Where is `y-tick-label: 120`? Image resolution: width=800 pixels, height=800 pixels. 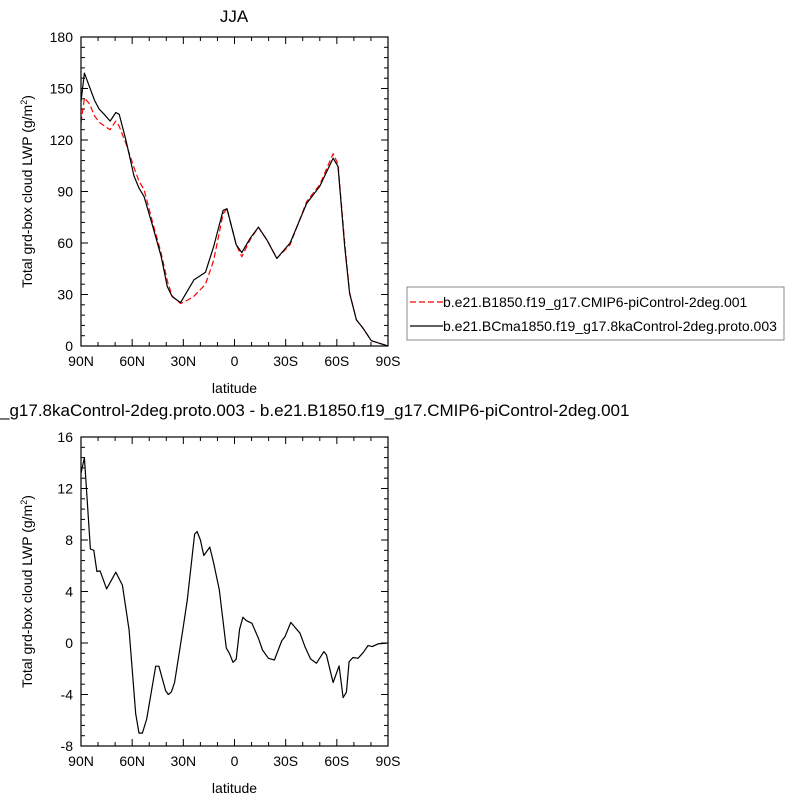 y-tick-label: 120 is located at coordinates (62, 140).